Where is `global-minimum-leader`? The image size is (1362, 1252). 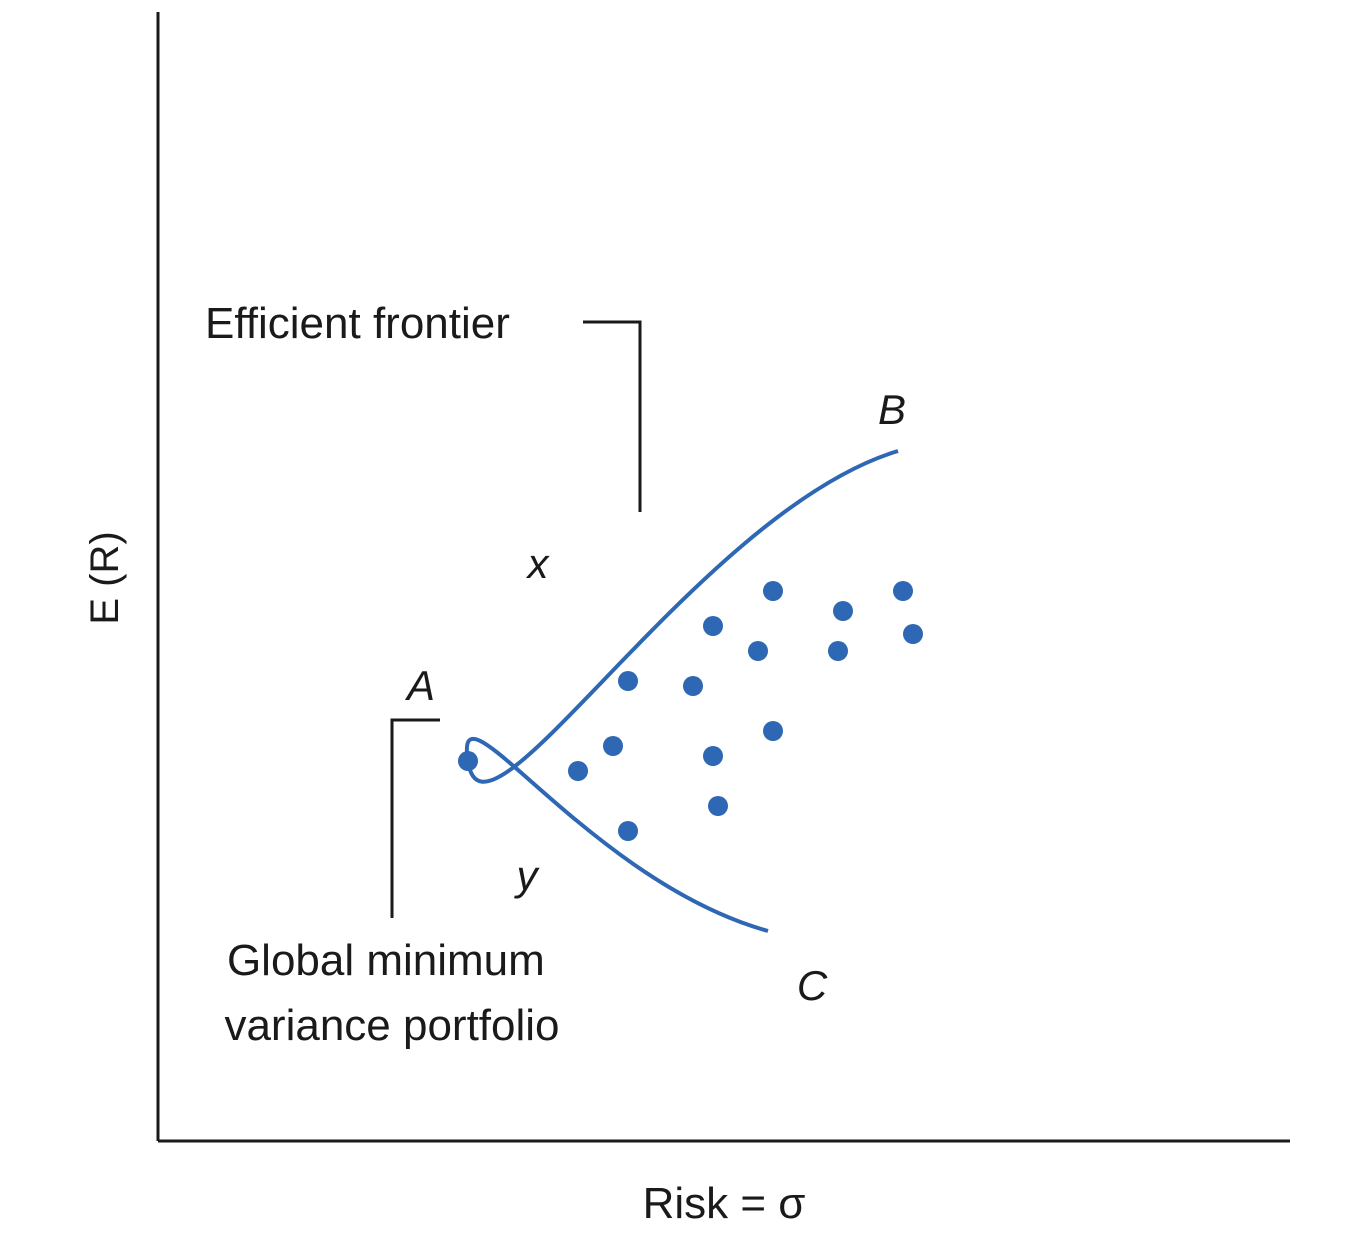 global-minimum-leader is located at coordinates (415, 818).